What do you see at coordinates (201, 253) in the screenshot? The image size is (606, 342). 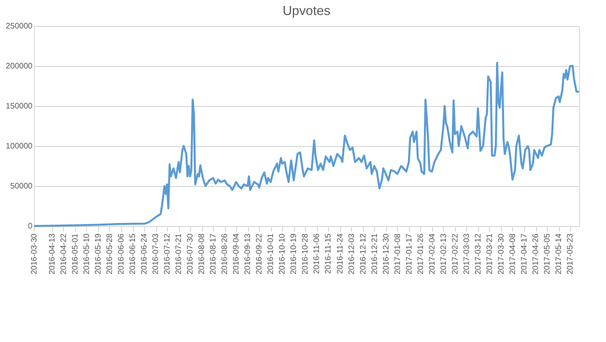 I see `x-tick-label: 2016-08-08` at bounding box center [201, 253].